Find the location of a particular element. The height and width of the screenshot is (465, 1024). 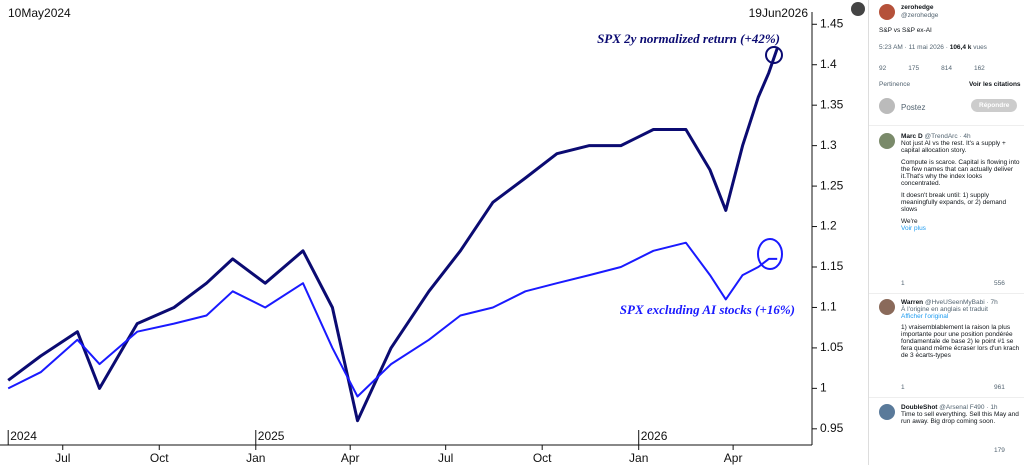

post-stats: 92 175 814 162 is located at coordinates (943, 68).